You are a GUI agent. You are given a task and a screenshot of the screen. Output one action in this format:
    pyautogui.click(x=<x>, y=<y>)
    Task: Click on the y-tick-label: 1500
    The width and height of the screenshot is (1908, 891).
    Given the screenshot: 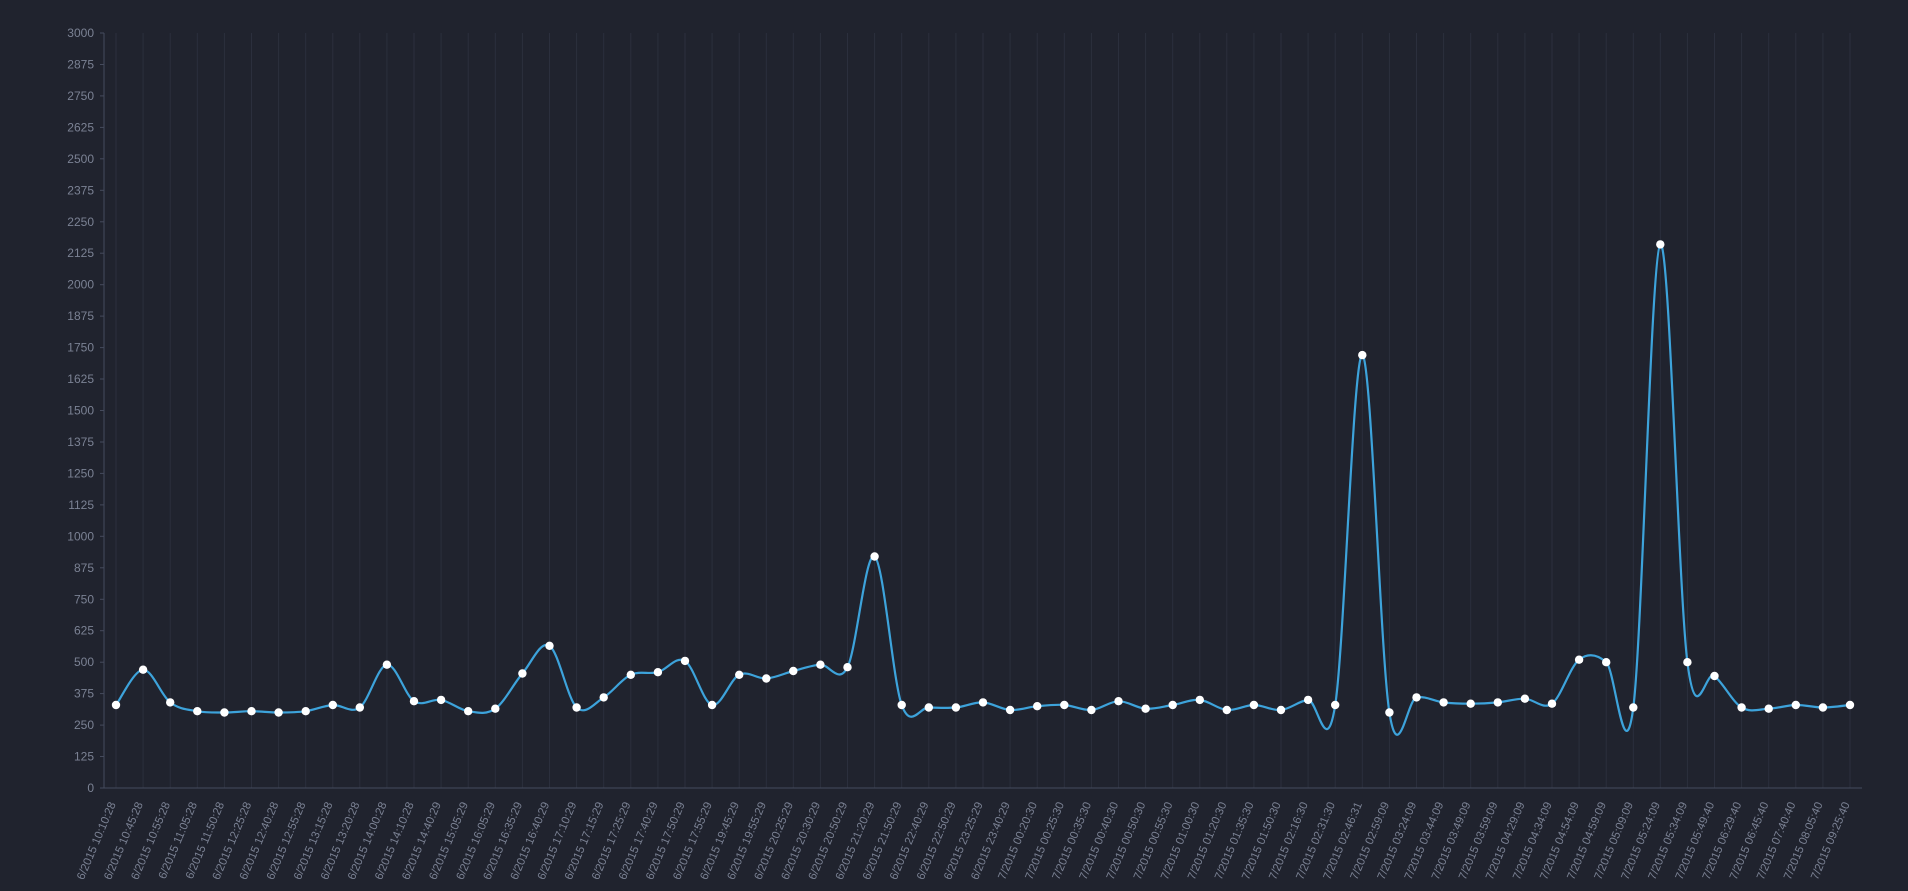 What is the action you would take?
    pyautogui.click(x=80, y=411)
    